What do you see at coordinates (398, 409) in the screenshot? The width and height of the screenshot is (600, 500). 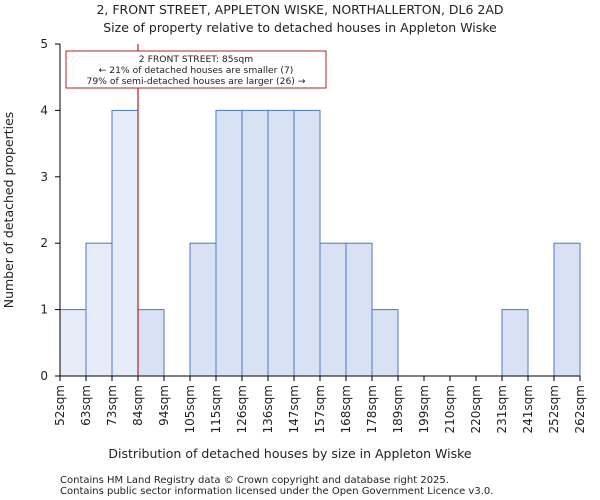 I see `x-tick-label: 189sqm` at bounding box center [398, 409].